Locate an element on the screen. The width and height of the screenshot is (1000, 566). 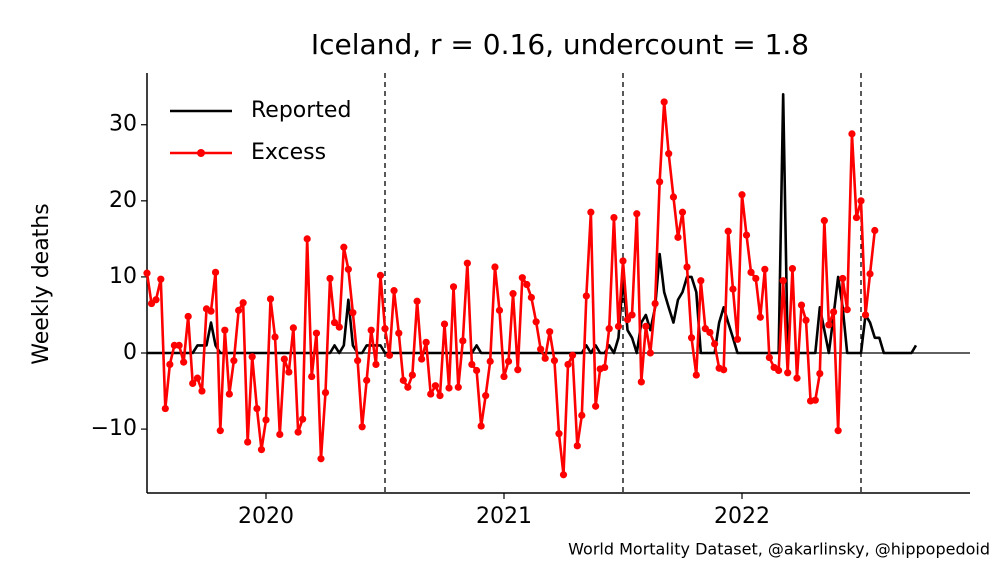
y-tick-label: 30 is located at coordinates (123, 124).